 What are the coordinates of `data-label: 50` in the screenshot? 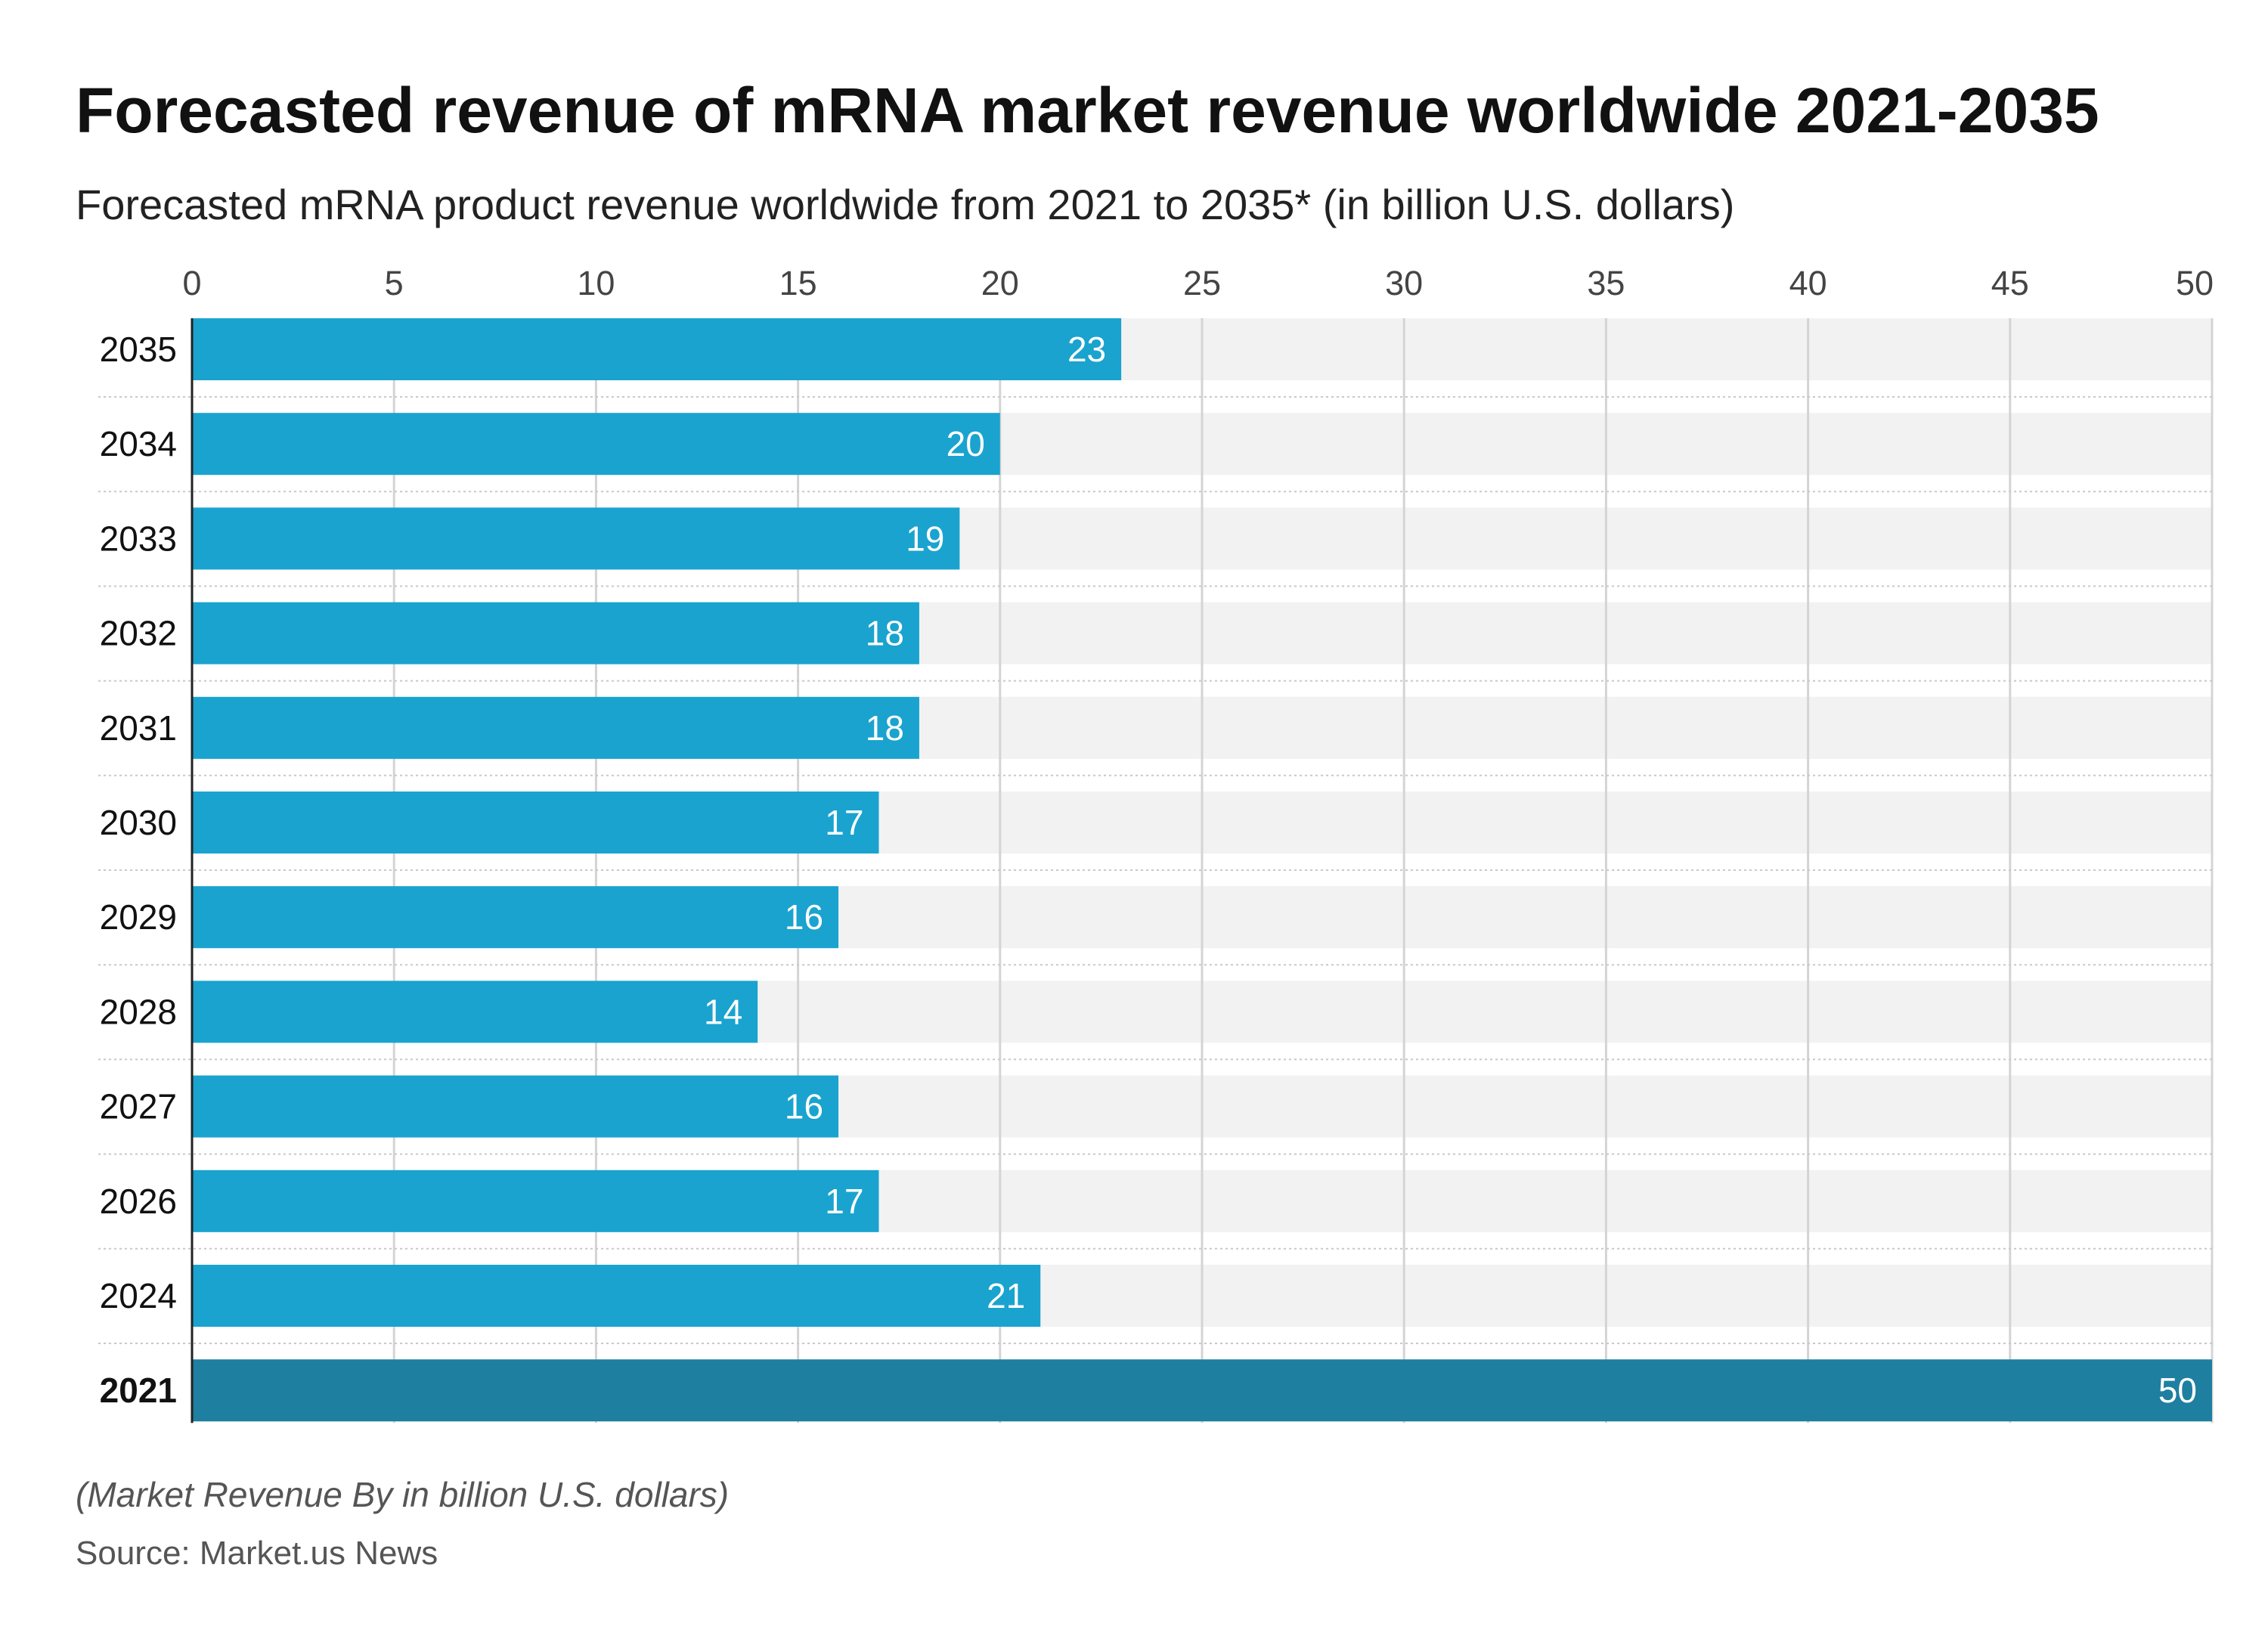 It's located at (2177, 1391).